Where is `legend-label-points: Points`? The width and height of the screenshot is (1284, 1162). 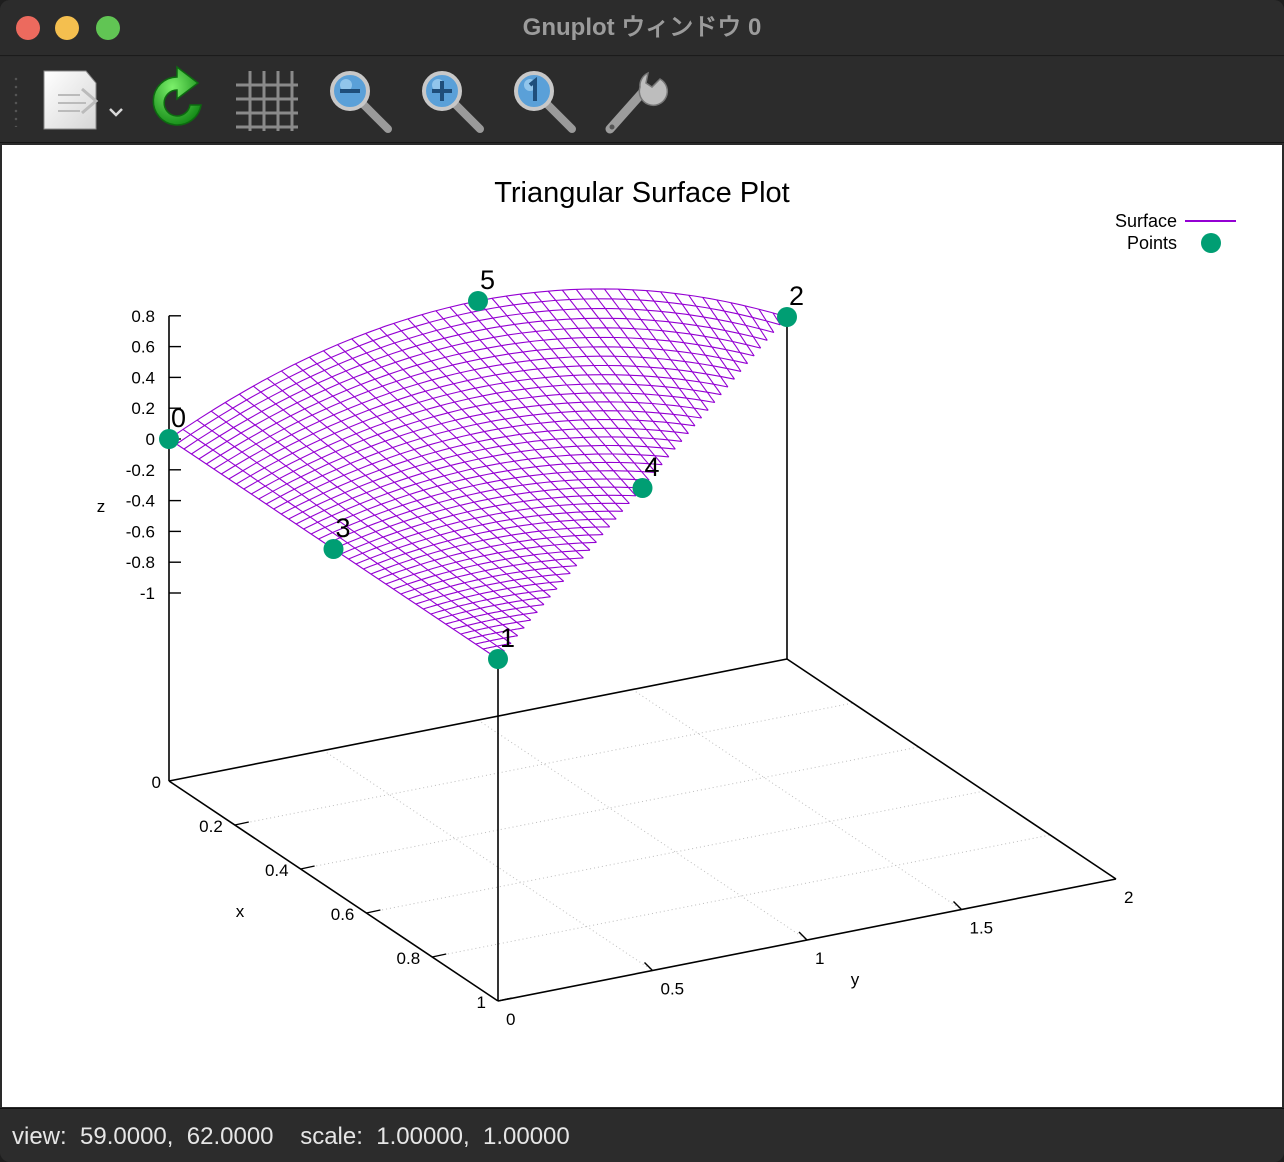 legend-label-points: Points is located at coordinates (1152, 243).